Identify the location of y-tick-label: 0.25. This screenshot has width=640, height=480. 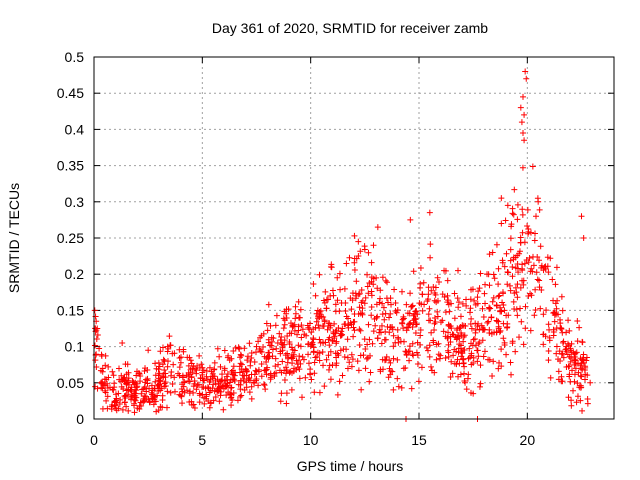
(70, 238).